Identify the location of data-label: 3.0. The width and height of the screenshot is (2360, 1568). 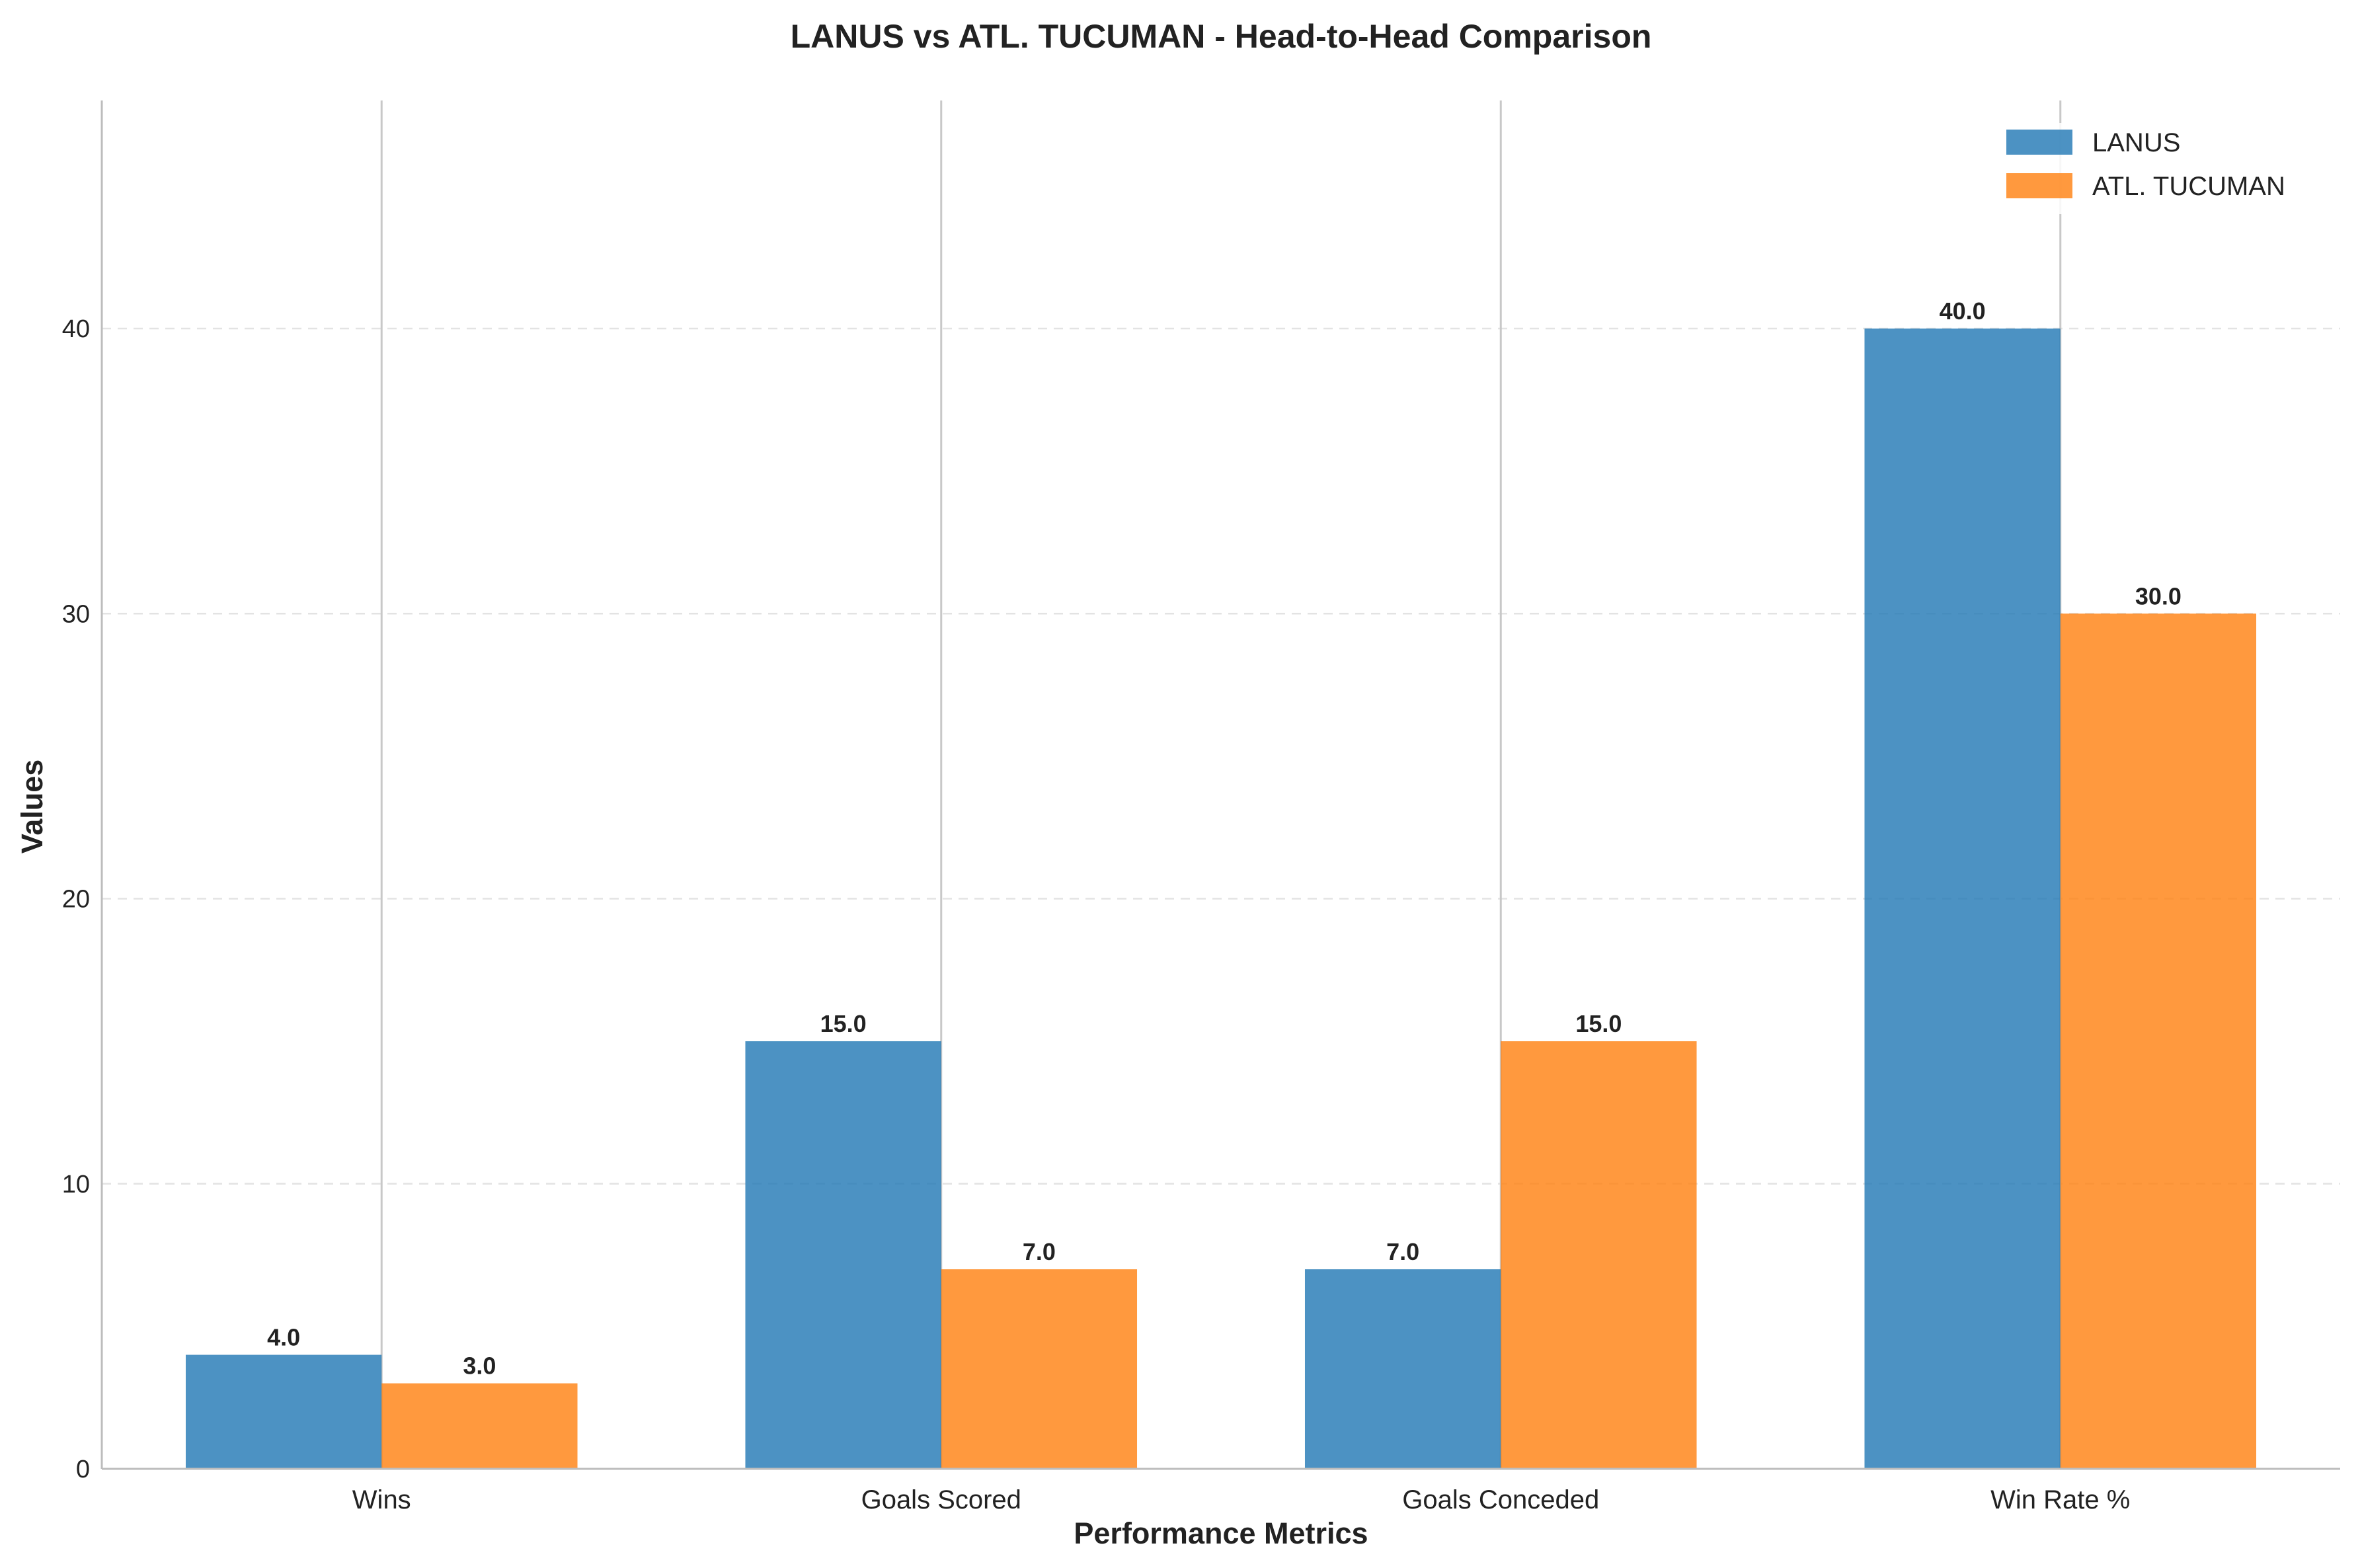
(479, 1366).